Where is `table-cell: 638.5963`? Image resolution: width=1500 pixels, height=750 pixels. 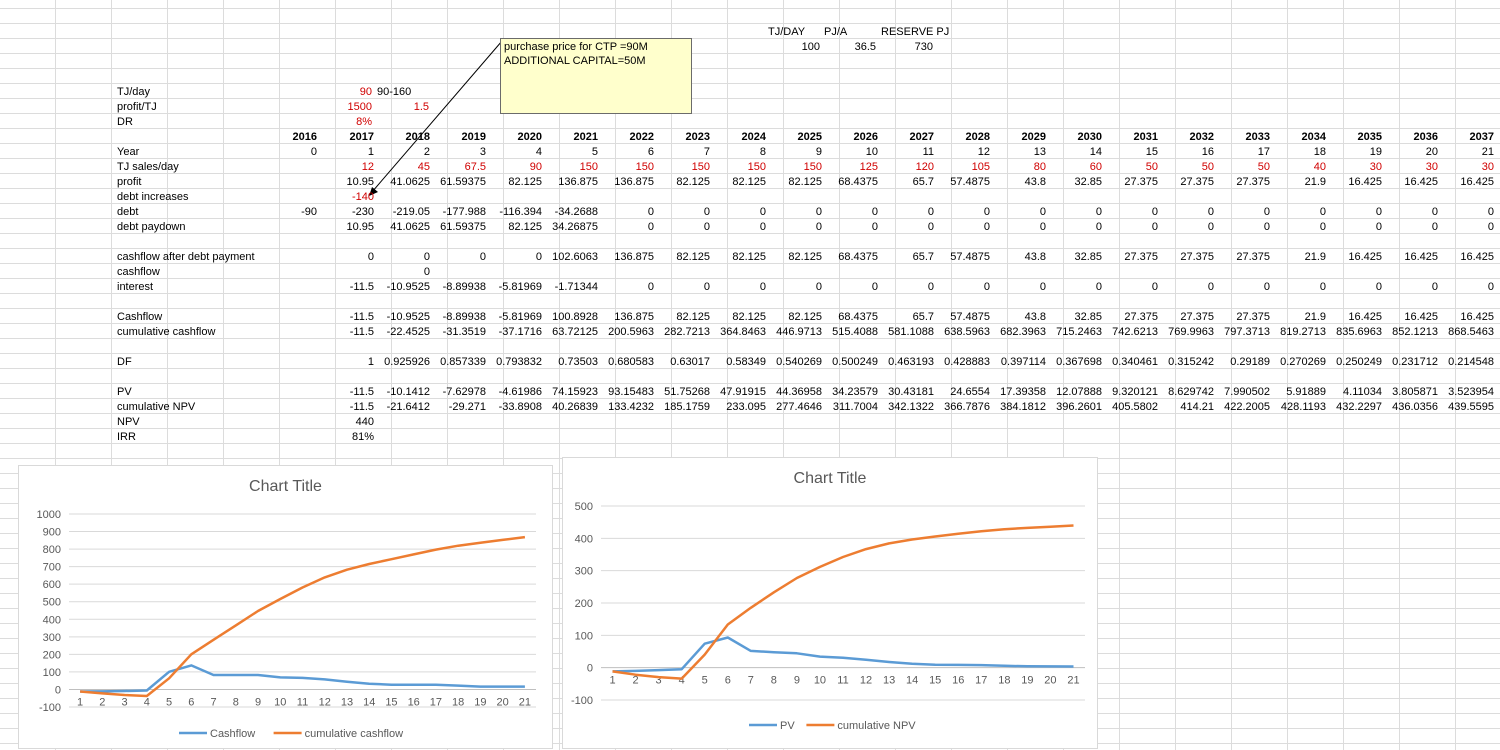
table-cell: 638.5963 is located at coordinates (967, 332).